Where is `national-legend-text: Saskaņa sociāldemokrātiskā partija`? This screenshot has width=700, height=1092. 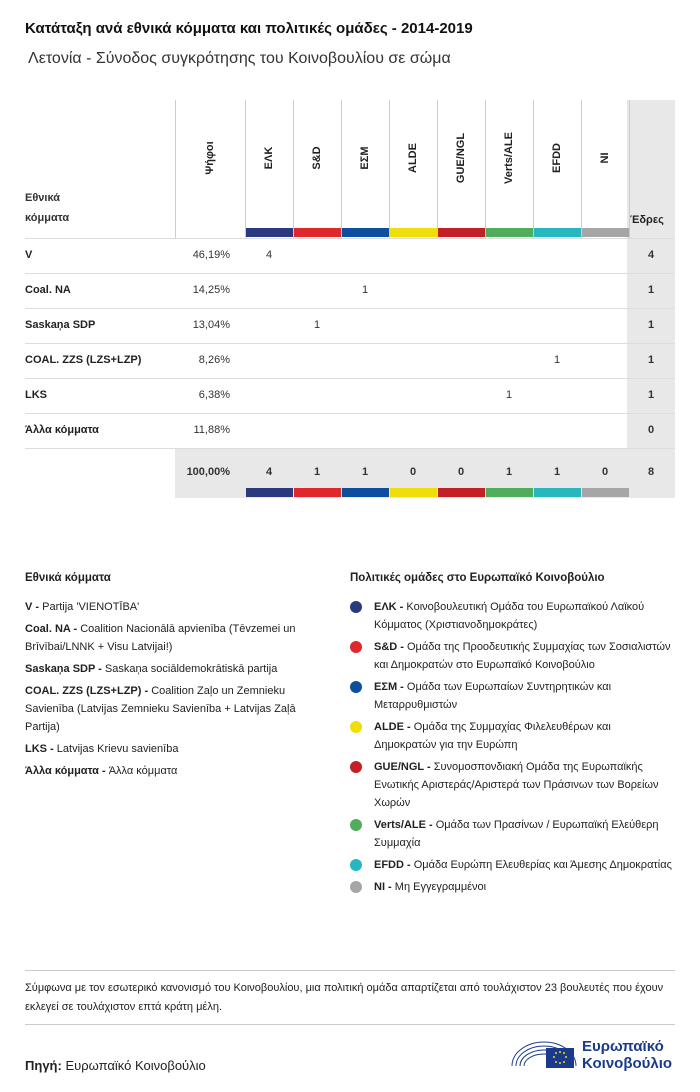
national-legend-text: Saskaņa sociāldemokrātiskā partija is located at coordinates (191, 669).